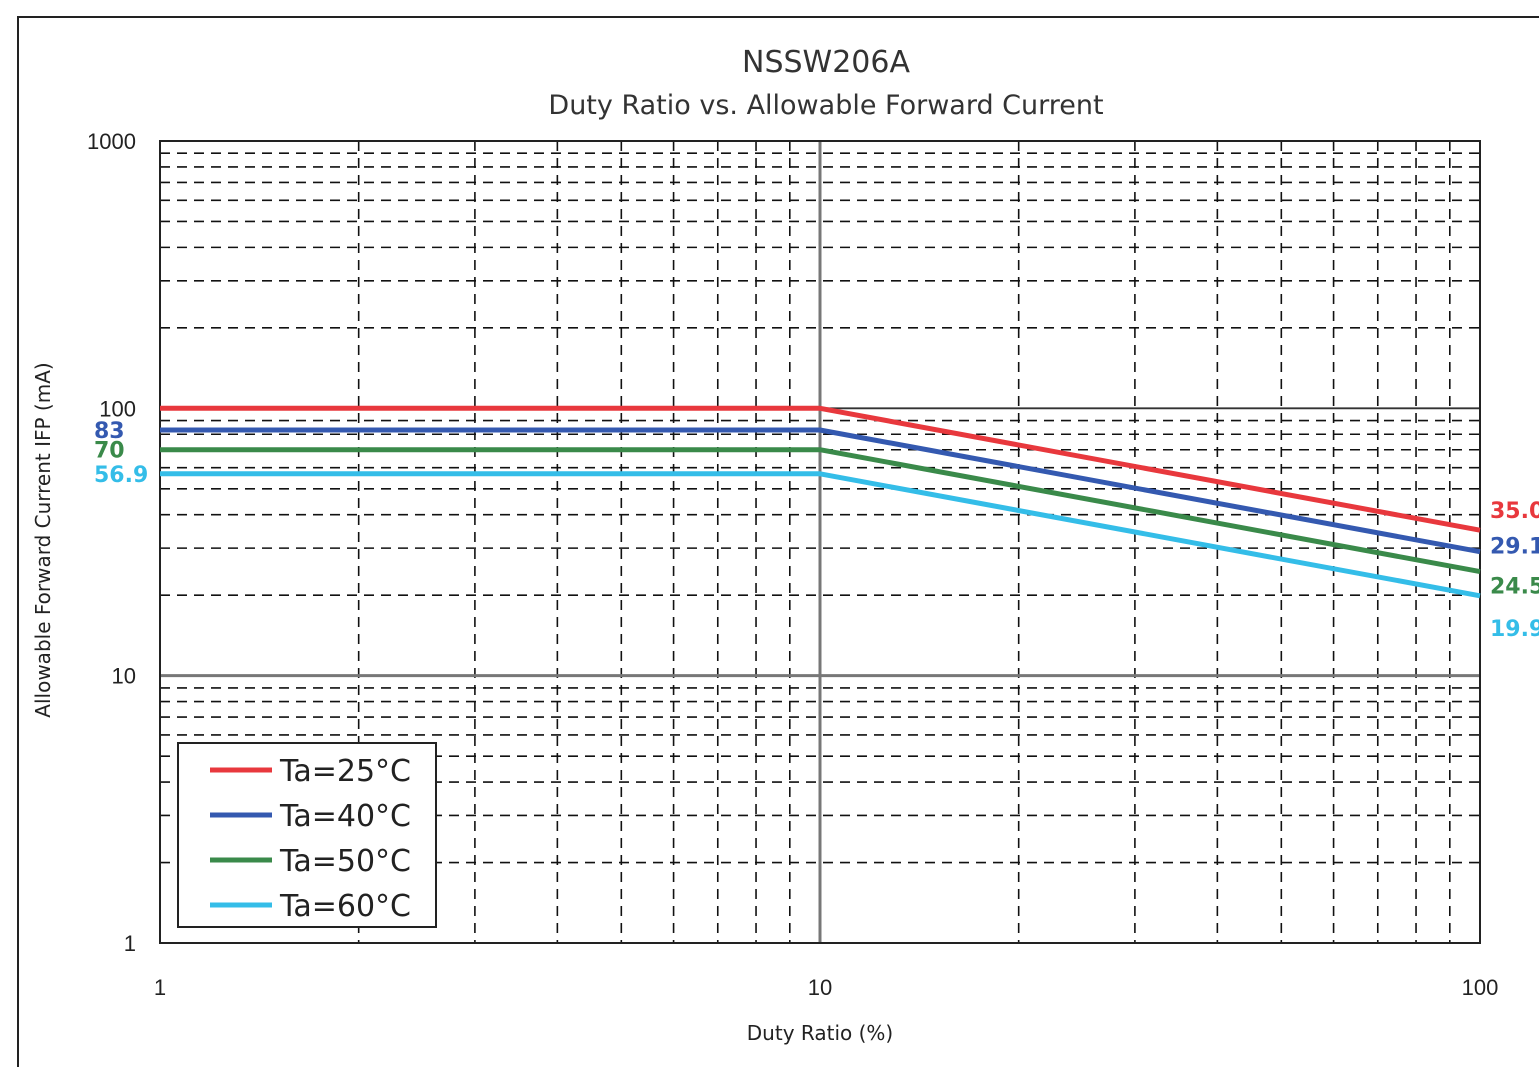 Image resolution: width=1539 pixels, height=1067 pixels. What do you see at coordinates (124, 676) in the screenshot?
I see `y-tick-label: 10` at bounding box center [124, 676].